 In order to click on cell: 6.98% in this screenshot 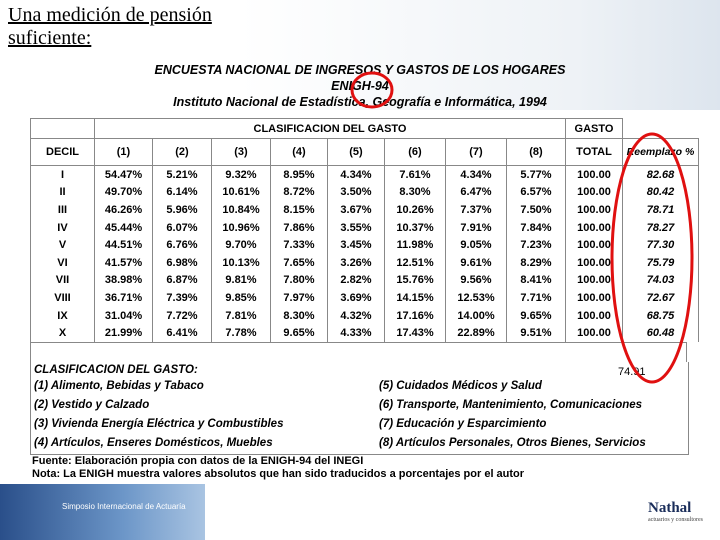, I will do `click(182, 262)`.